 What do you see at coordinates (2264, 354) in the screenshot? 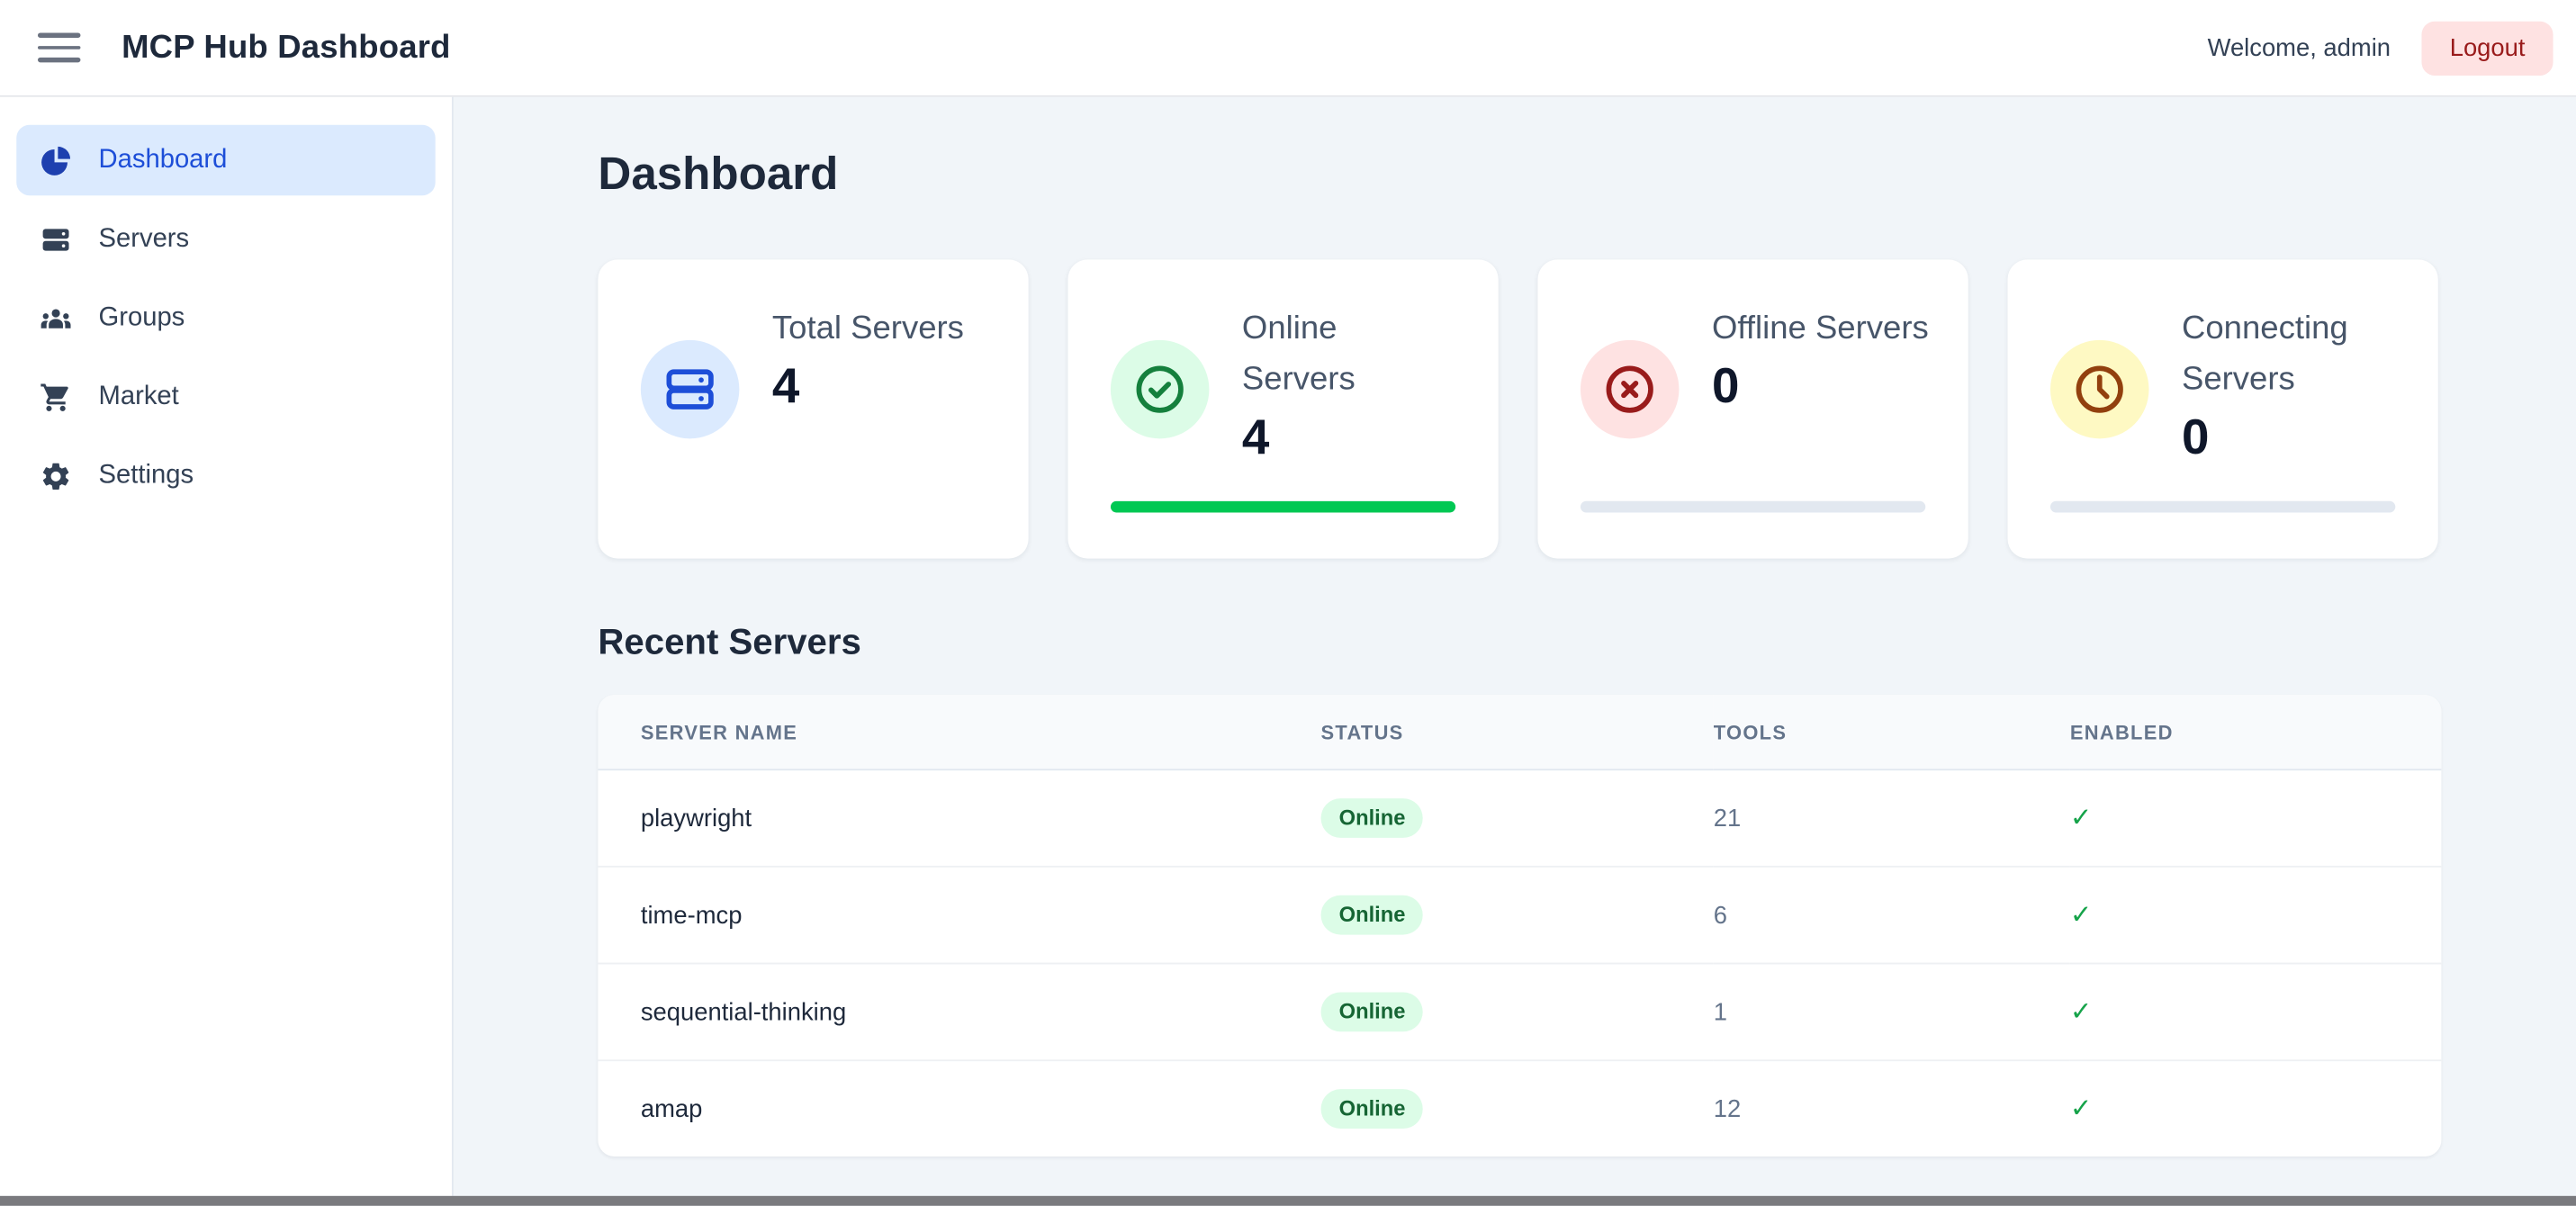
I see `stat-label: Connecting Servers` at bounding box center [2264, 354].